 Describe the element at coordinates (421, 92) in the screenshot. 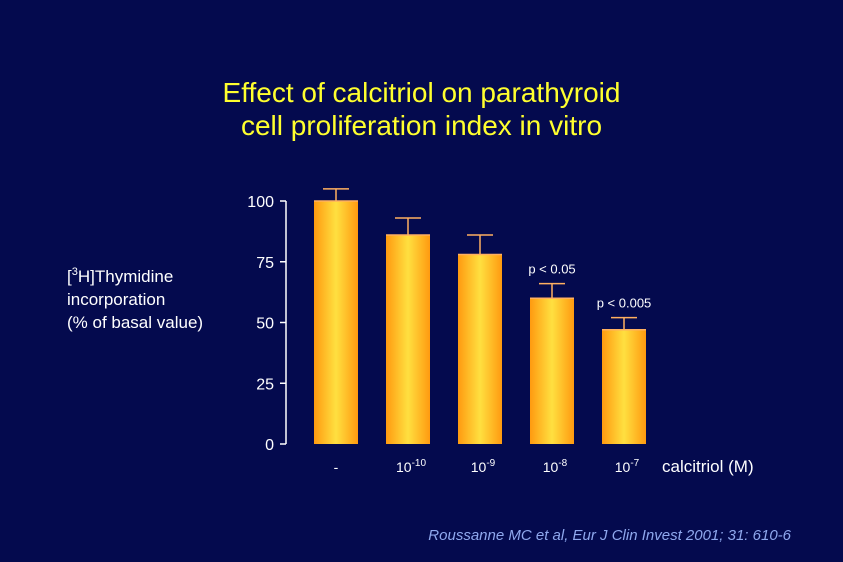

I see `title-line-1: Effect of calcitriol on parathyroid` at that location.